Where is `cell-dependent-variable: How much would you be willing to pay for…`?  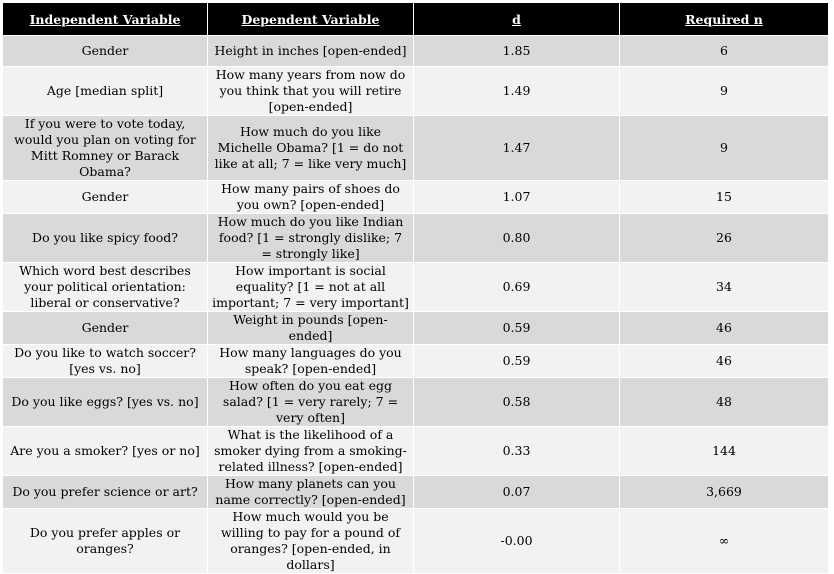 cell-dependent-variable: How much would you be willing to pay for… is located at coordinates (310, 541).